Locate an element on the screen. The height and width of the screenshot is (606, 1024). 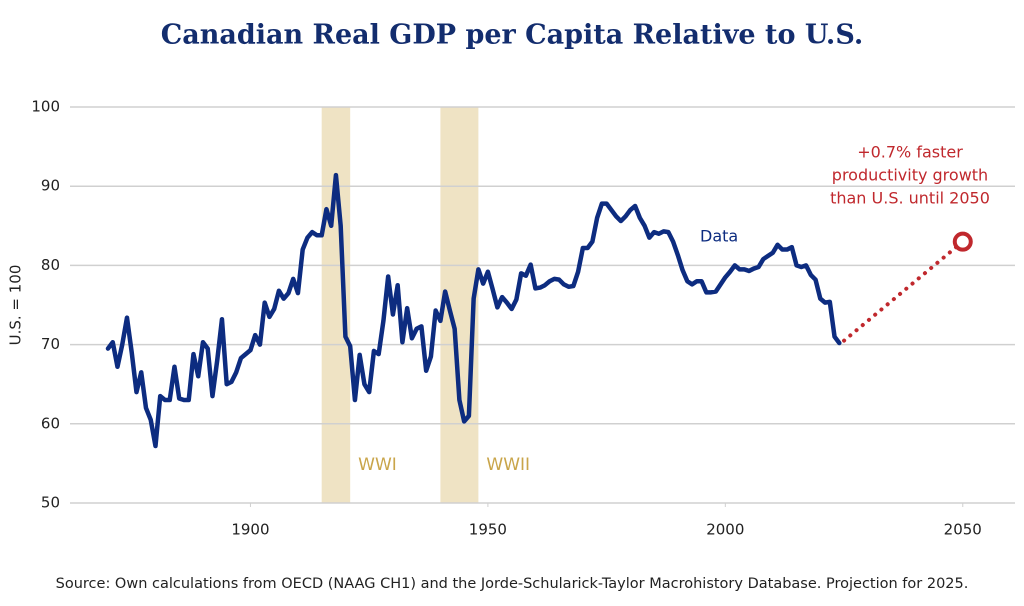
span-label: WWI is located at coordinates (377, 465).